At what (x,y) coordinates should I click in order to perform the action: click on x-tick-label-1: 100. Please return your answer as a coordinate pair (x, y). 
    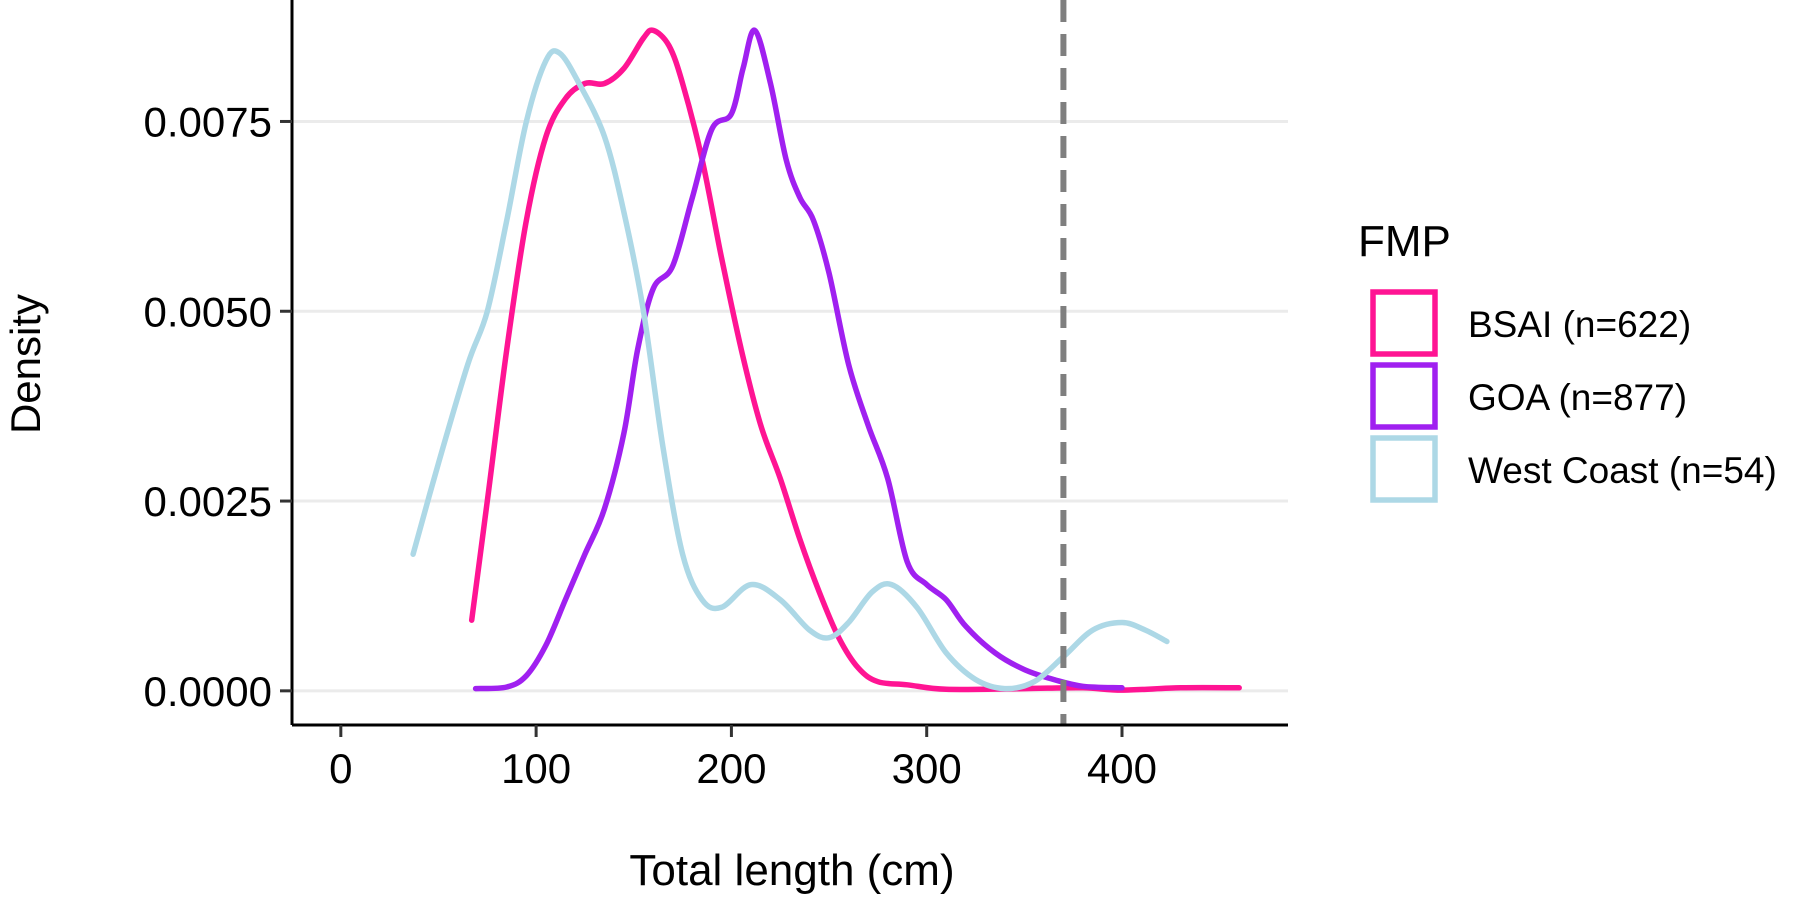
    Looking at the image, I should click on (536, 768).